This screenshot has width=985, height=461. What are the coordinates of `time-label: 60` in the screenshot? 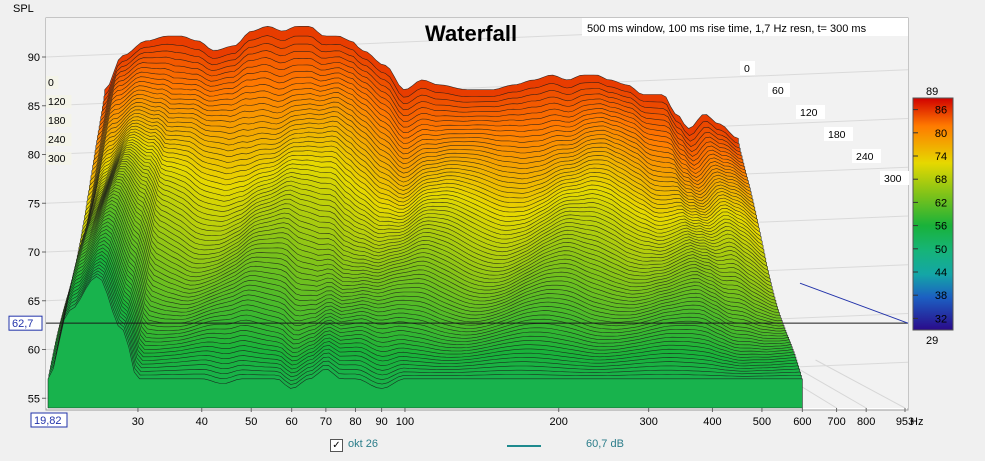 It's located at (778, 91).